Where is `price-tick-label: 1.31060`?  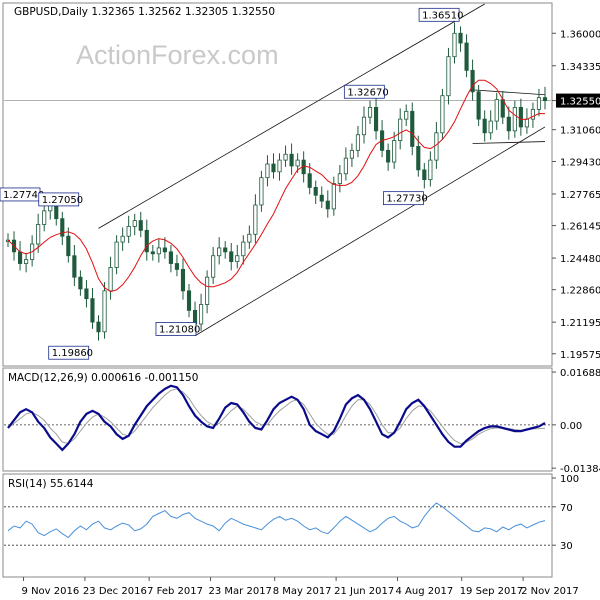
price-tick-label: 1.31060 is located at coordinates (580, 131).